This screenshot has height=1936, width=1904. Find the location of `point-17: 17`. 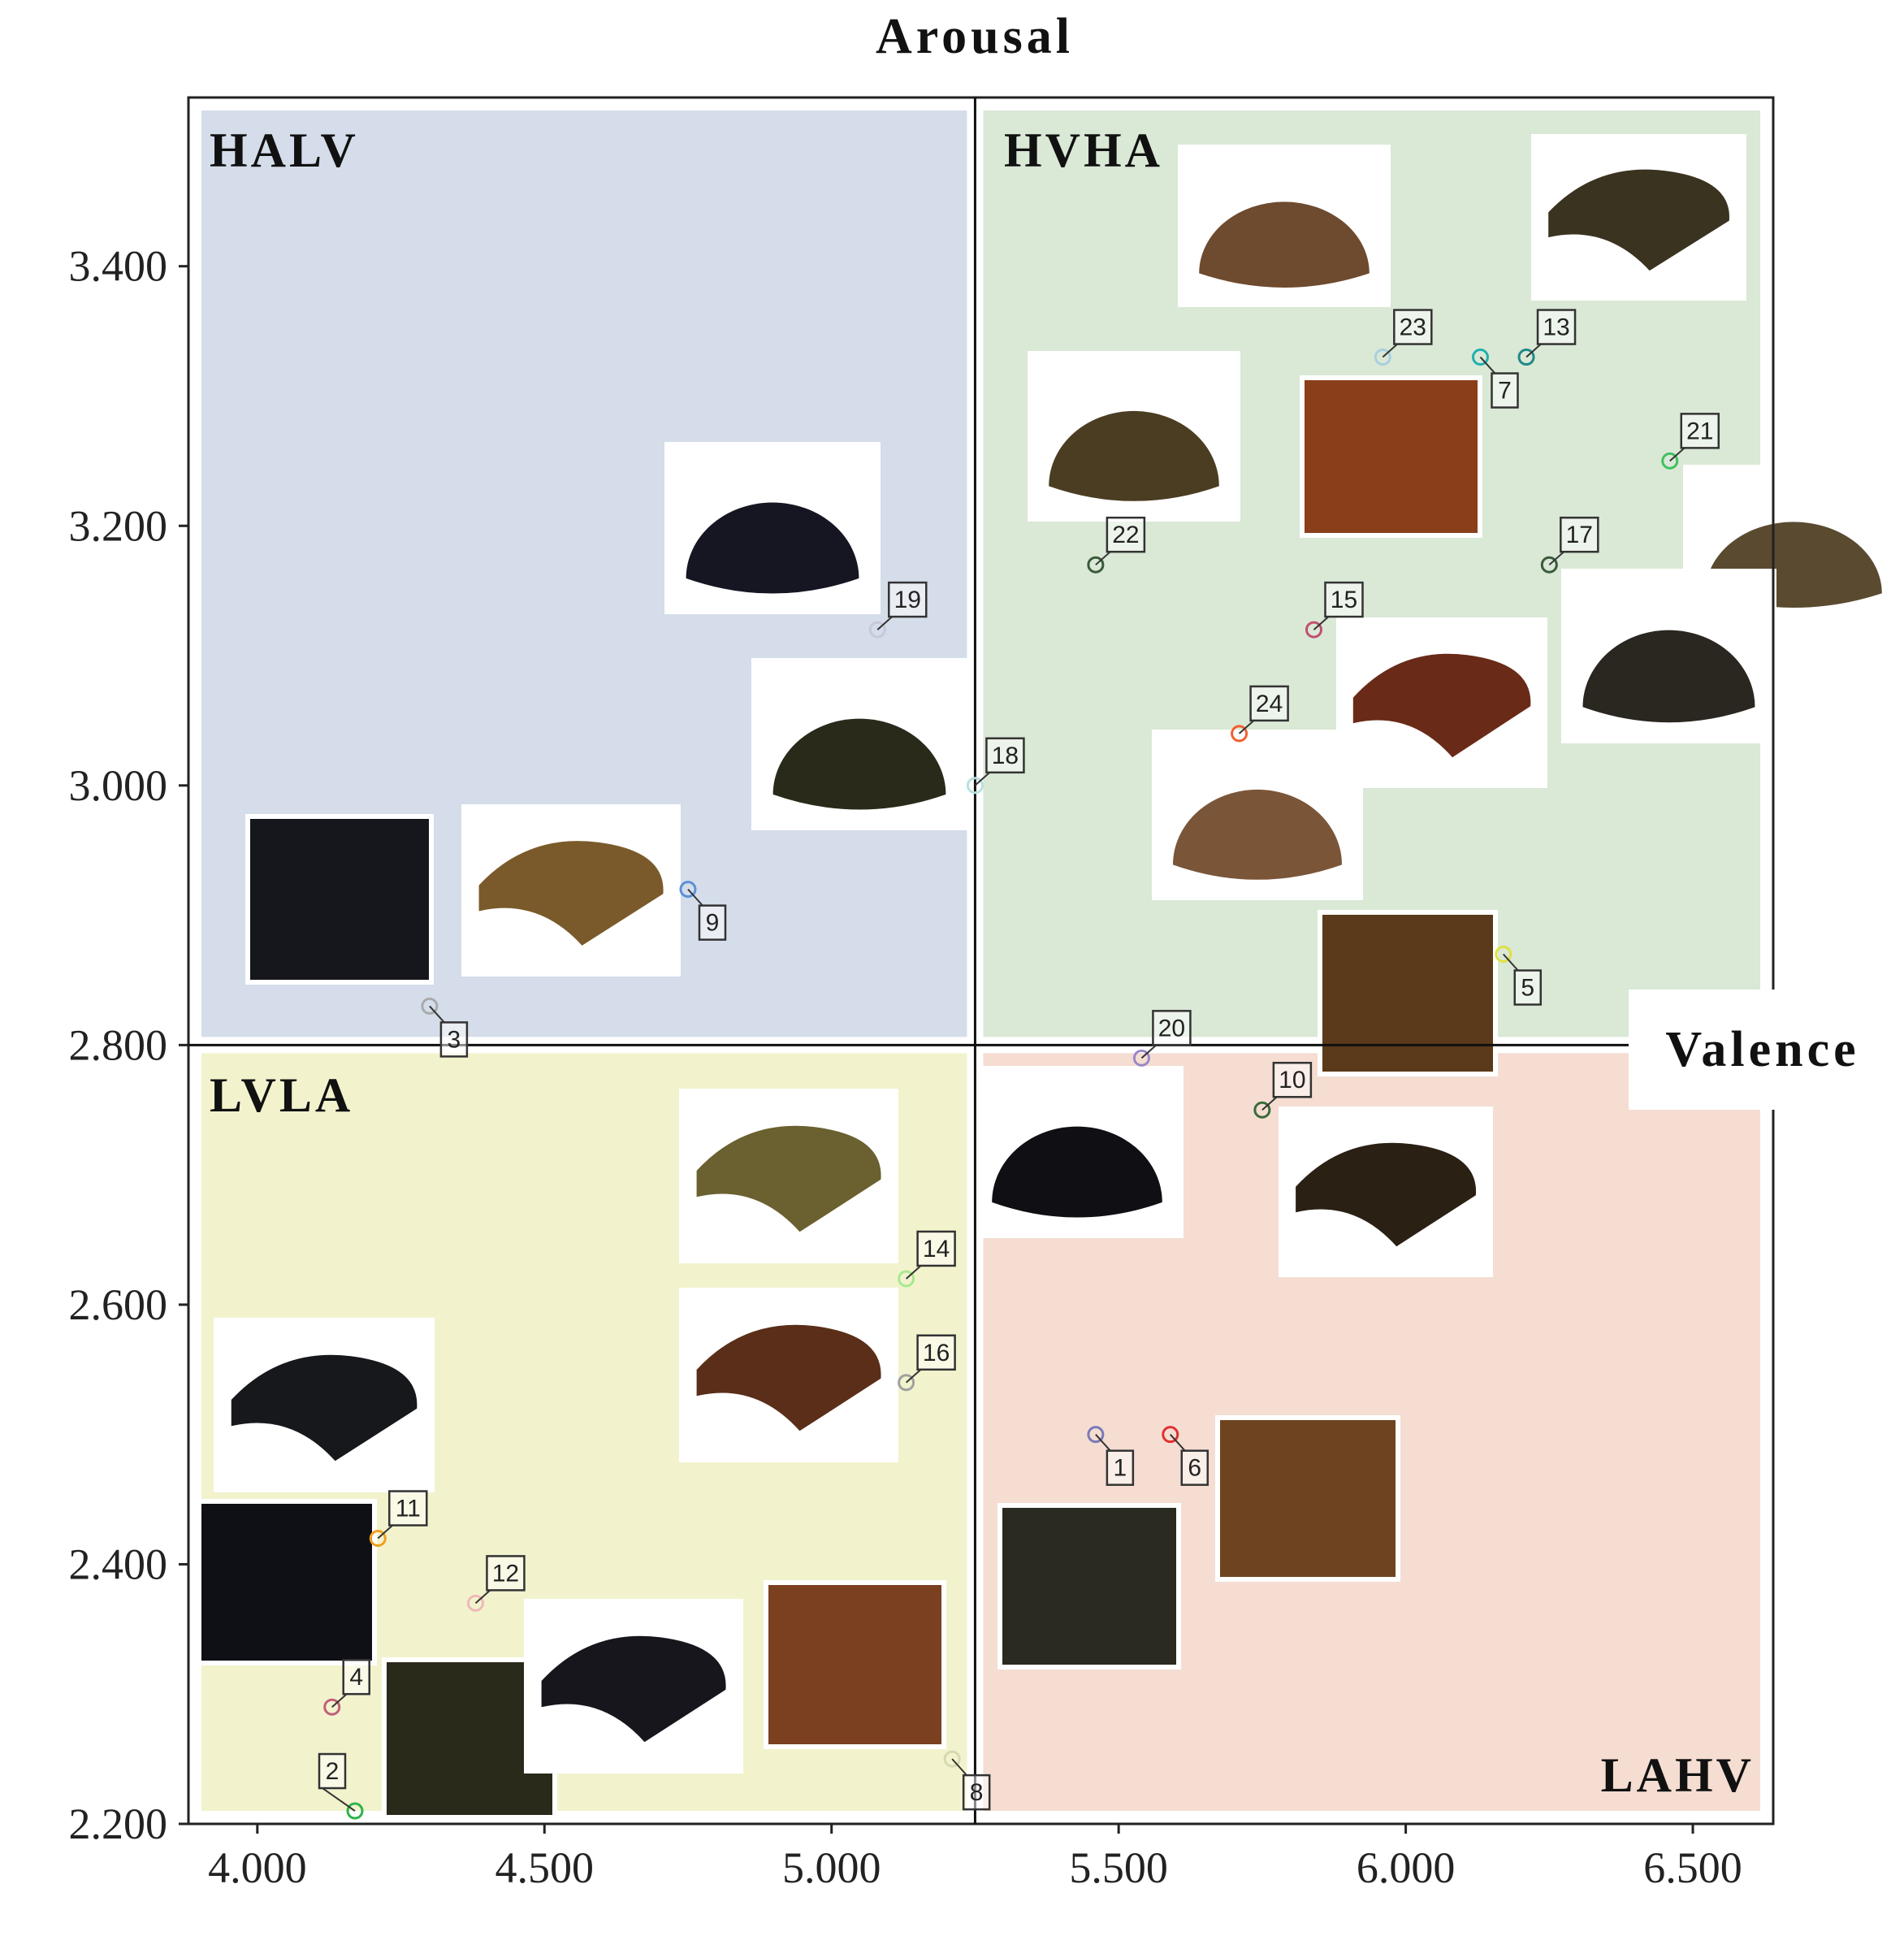

point-17: 17 is located at coordinates (1569, 545).